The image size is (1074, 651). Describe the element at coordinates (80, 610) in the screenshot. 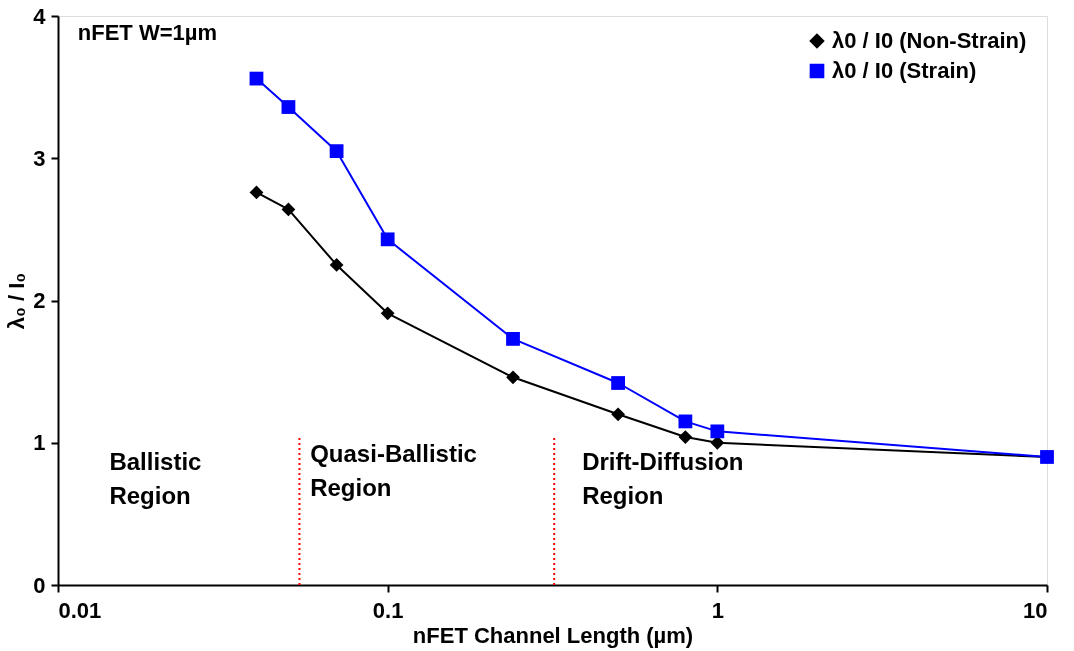

I see `x-tick-label: 0.01` at that location.